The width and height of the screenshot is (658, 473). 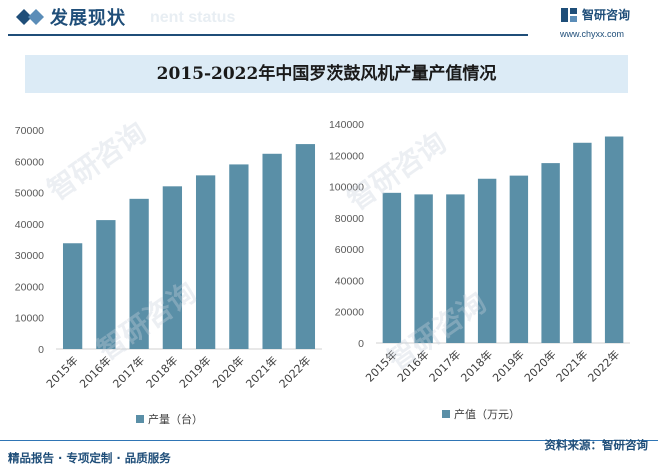 What do you see at coordinates (29, 131) in the screenshot?
I see `y-tick-label: 70000` at bounding box center [29, 131].